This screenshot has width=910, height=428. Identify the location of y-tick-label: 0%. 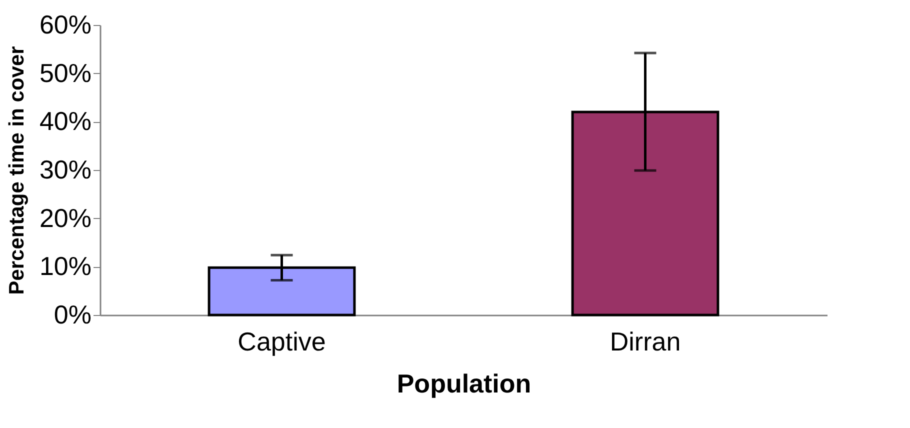
(73, 315).